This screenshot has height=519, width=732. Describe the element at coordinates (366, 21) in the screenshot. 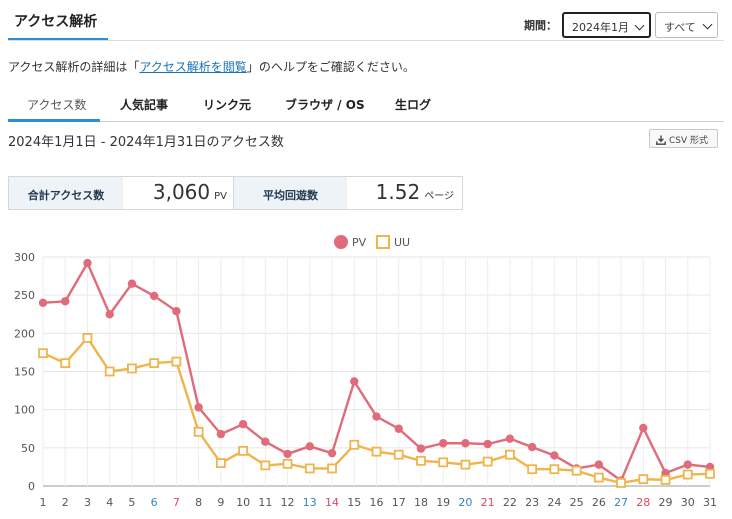

I see `page-header: アクセス解析 期間： 2024年1月 すべて` at that location.